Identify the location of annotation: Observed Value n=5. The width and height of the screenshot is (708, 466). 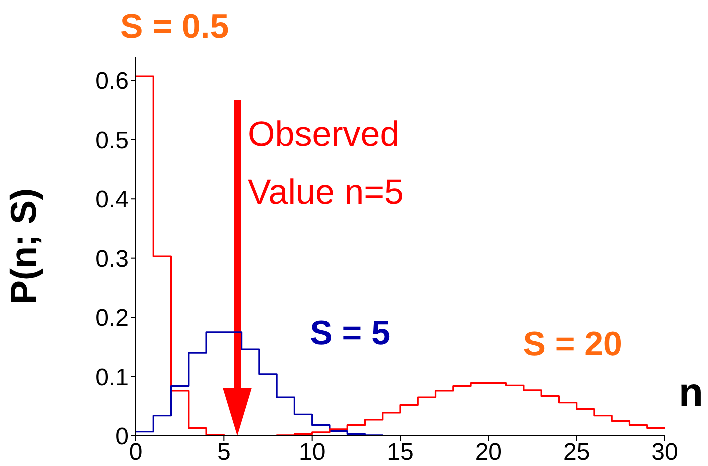
(327, 164).